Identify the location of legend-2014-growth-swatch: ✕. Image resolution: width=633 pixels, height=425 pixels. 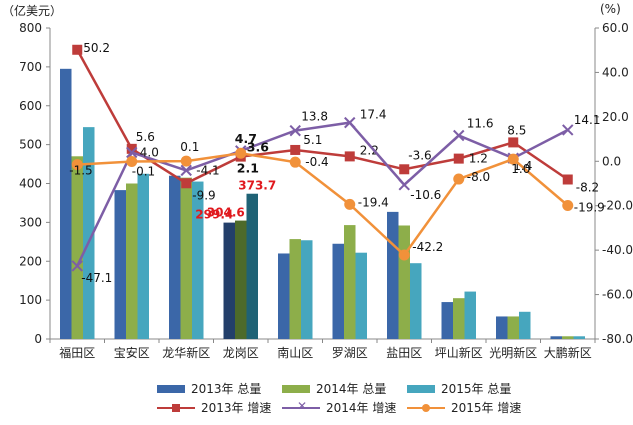
(301, 406).